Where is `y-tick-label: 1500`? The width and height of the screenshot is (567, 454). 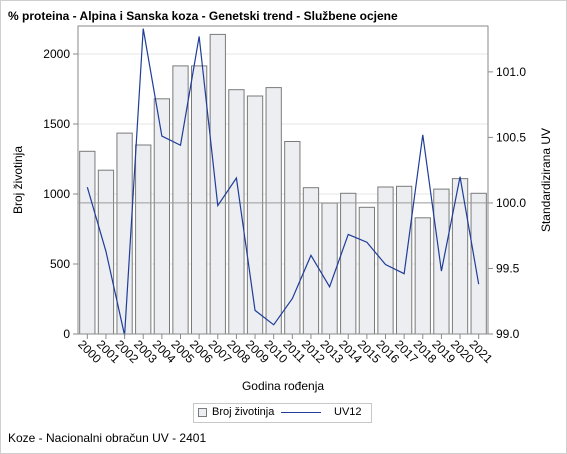 y-tick-label: 1500 is located at coordinates (56, 124).